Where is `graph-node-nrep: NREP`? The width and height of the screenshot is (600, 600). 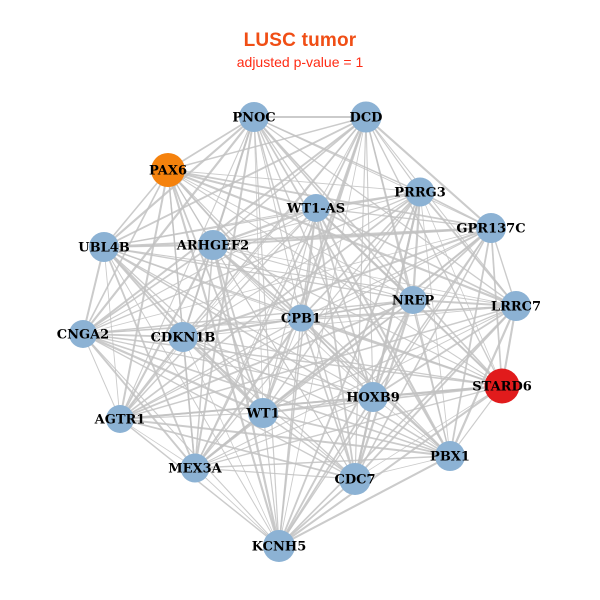
graph-node-nrep: NREP is located at coordinates (413, 300).